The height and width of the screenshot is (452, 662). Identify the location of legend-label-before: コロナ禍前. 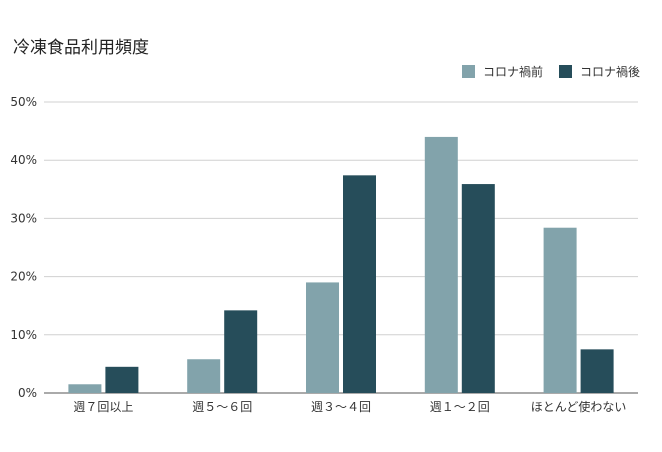
(512, 72).